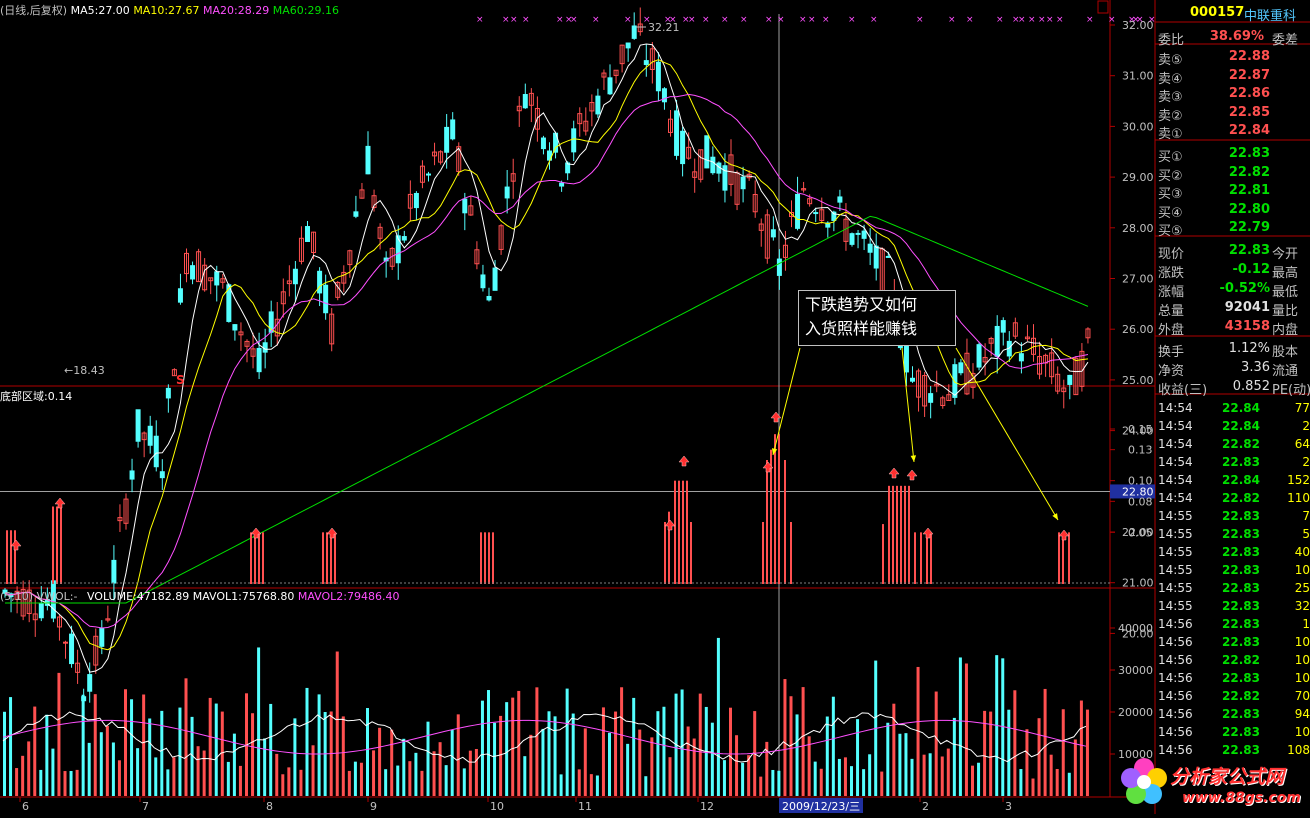  Describe the element at coordinates (1302, 552) in the screenshot. I see `tick-volume: 40` at that location.